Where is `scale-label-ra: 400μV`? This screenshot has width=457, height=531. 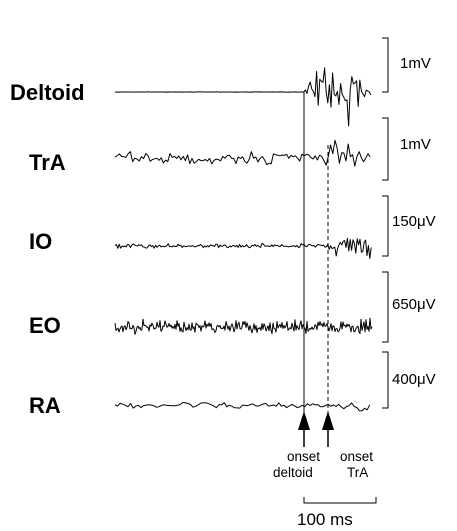
scale-label-ra: 400μV is located at coordinates (414, 379).